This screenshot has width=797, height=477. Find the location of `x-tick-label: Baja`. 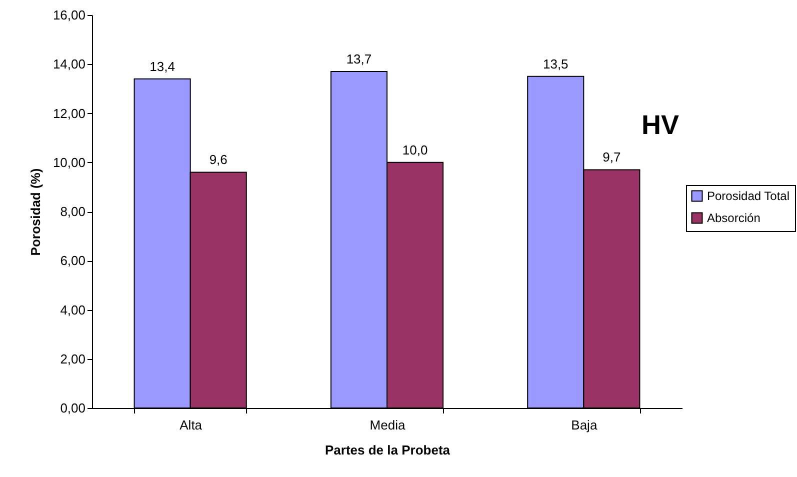

x-tick-label: Baja is located at coordinates (584, 425).